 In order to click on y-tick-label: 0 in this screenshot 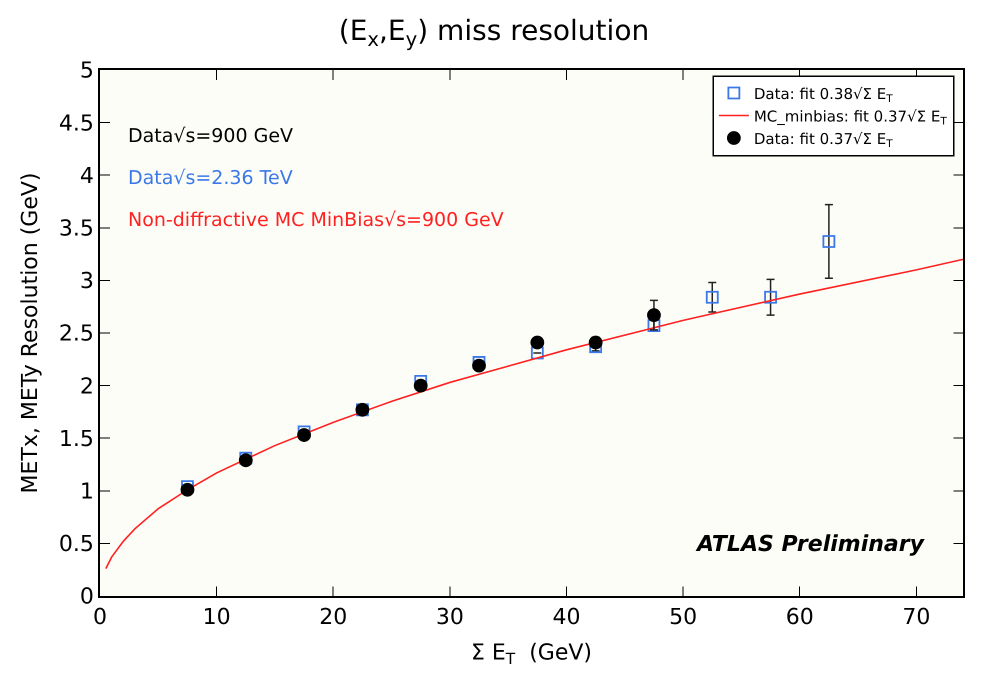, I will do `click(87, 597)`.